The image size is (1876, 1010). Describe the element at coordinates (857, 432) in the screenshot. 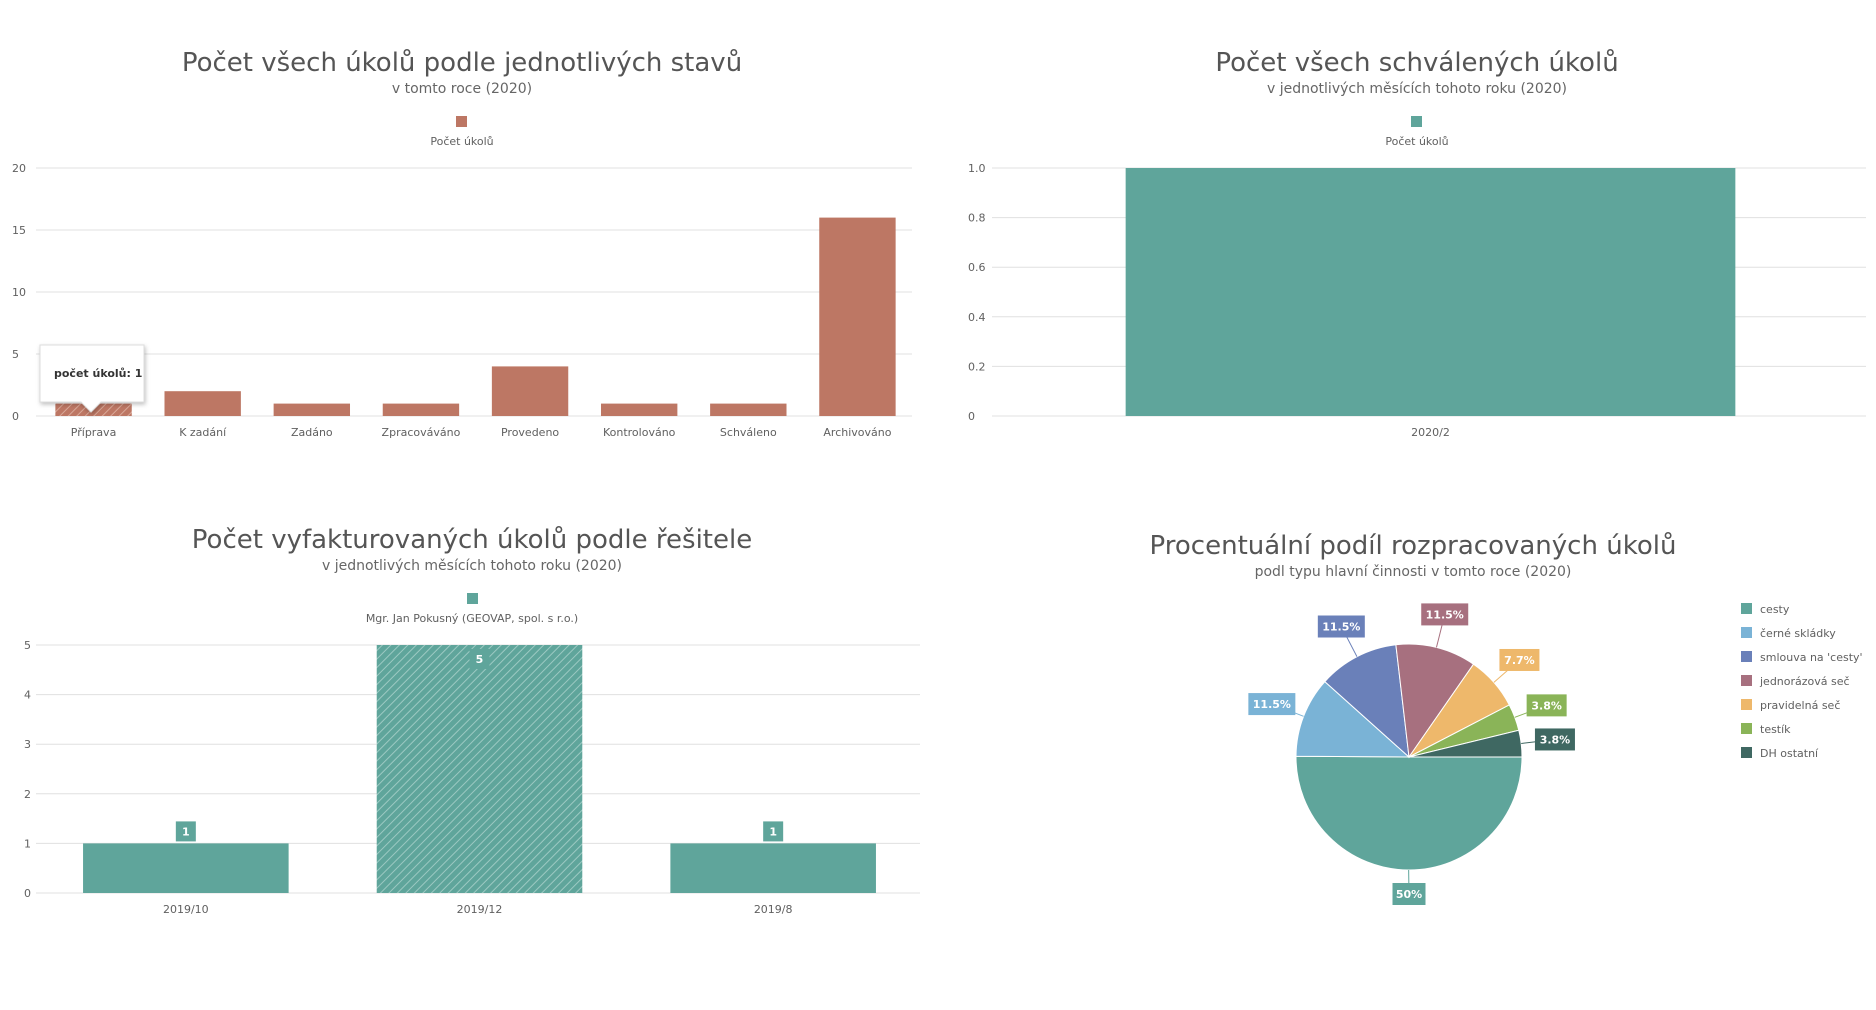

I see `x-tick-label: Archivováno` at that location.